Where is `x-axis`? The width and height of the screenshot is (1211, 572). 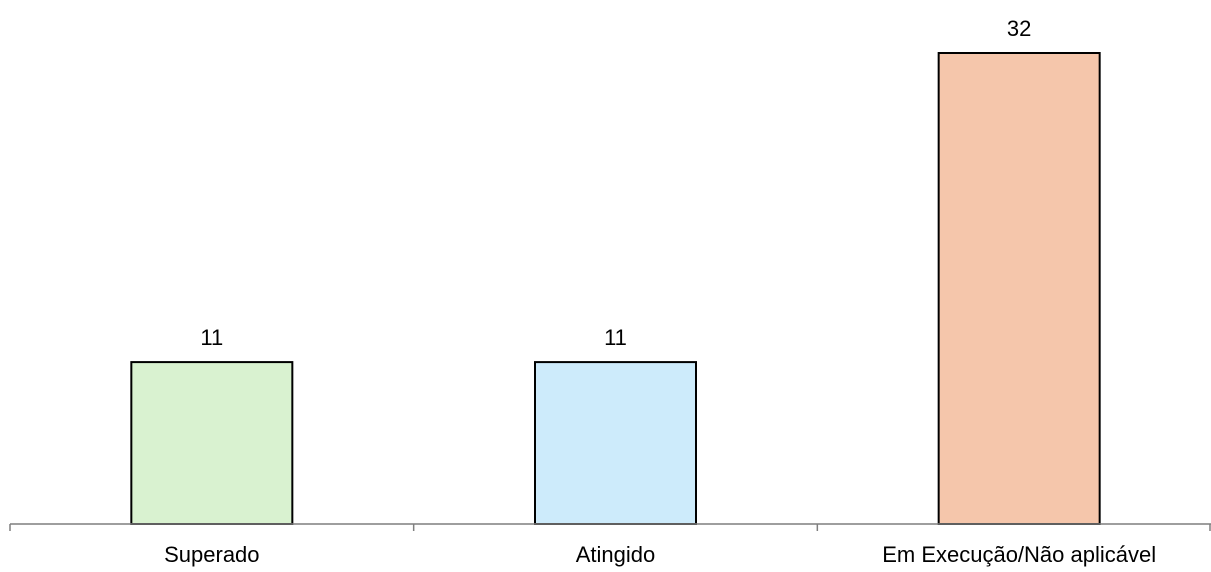
x-axis is located at coordinates (610, 527).